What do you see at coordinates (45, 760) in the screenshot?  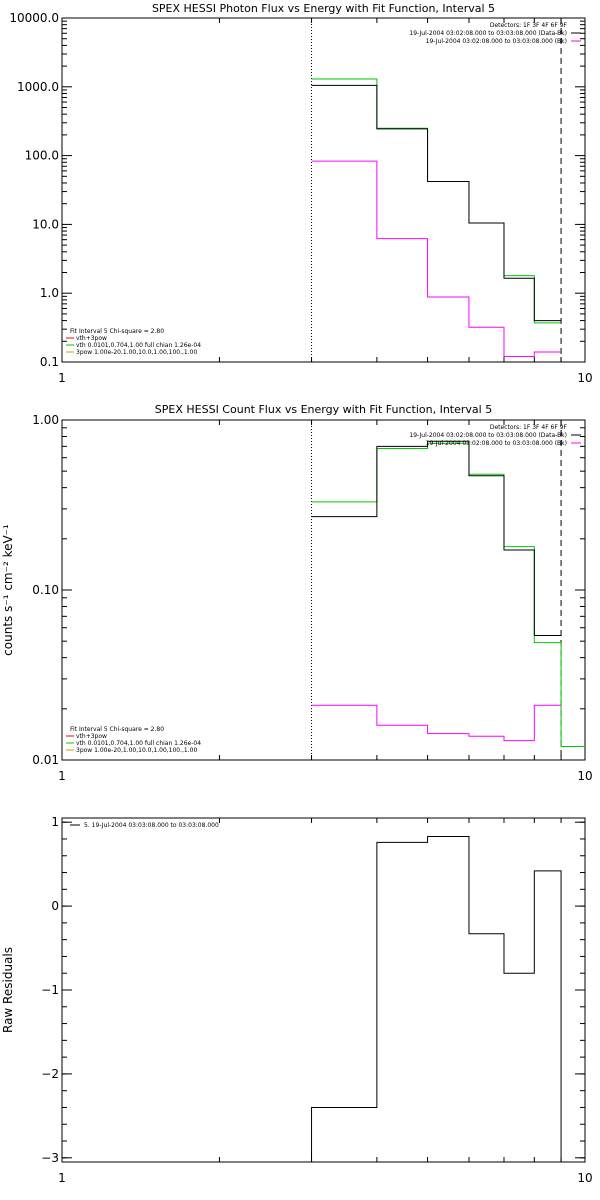 I see `y-tick-label: 0.01` at bounding box center [45, 760].